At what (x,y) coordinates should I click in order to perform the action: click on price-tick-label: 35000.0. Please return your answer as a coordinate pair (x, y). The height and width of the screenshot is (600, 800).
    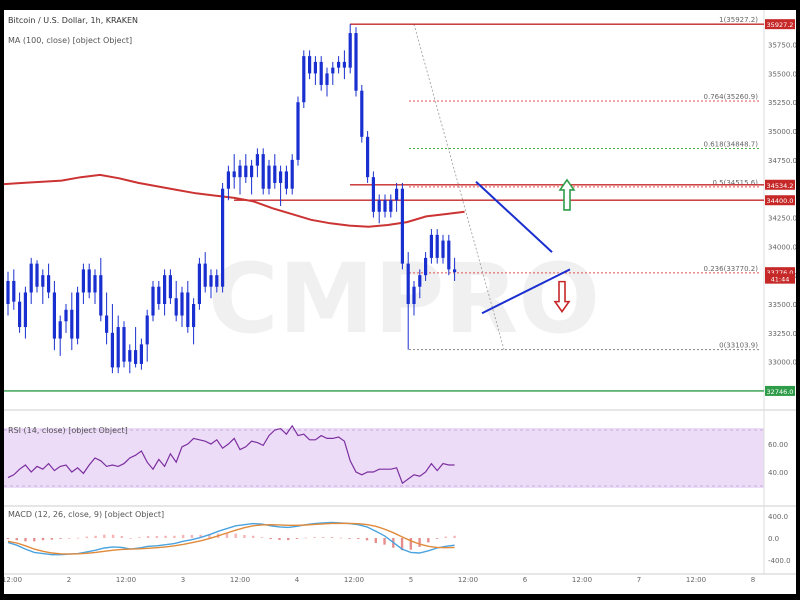
    Looking at the image, I should click on (782, 132).